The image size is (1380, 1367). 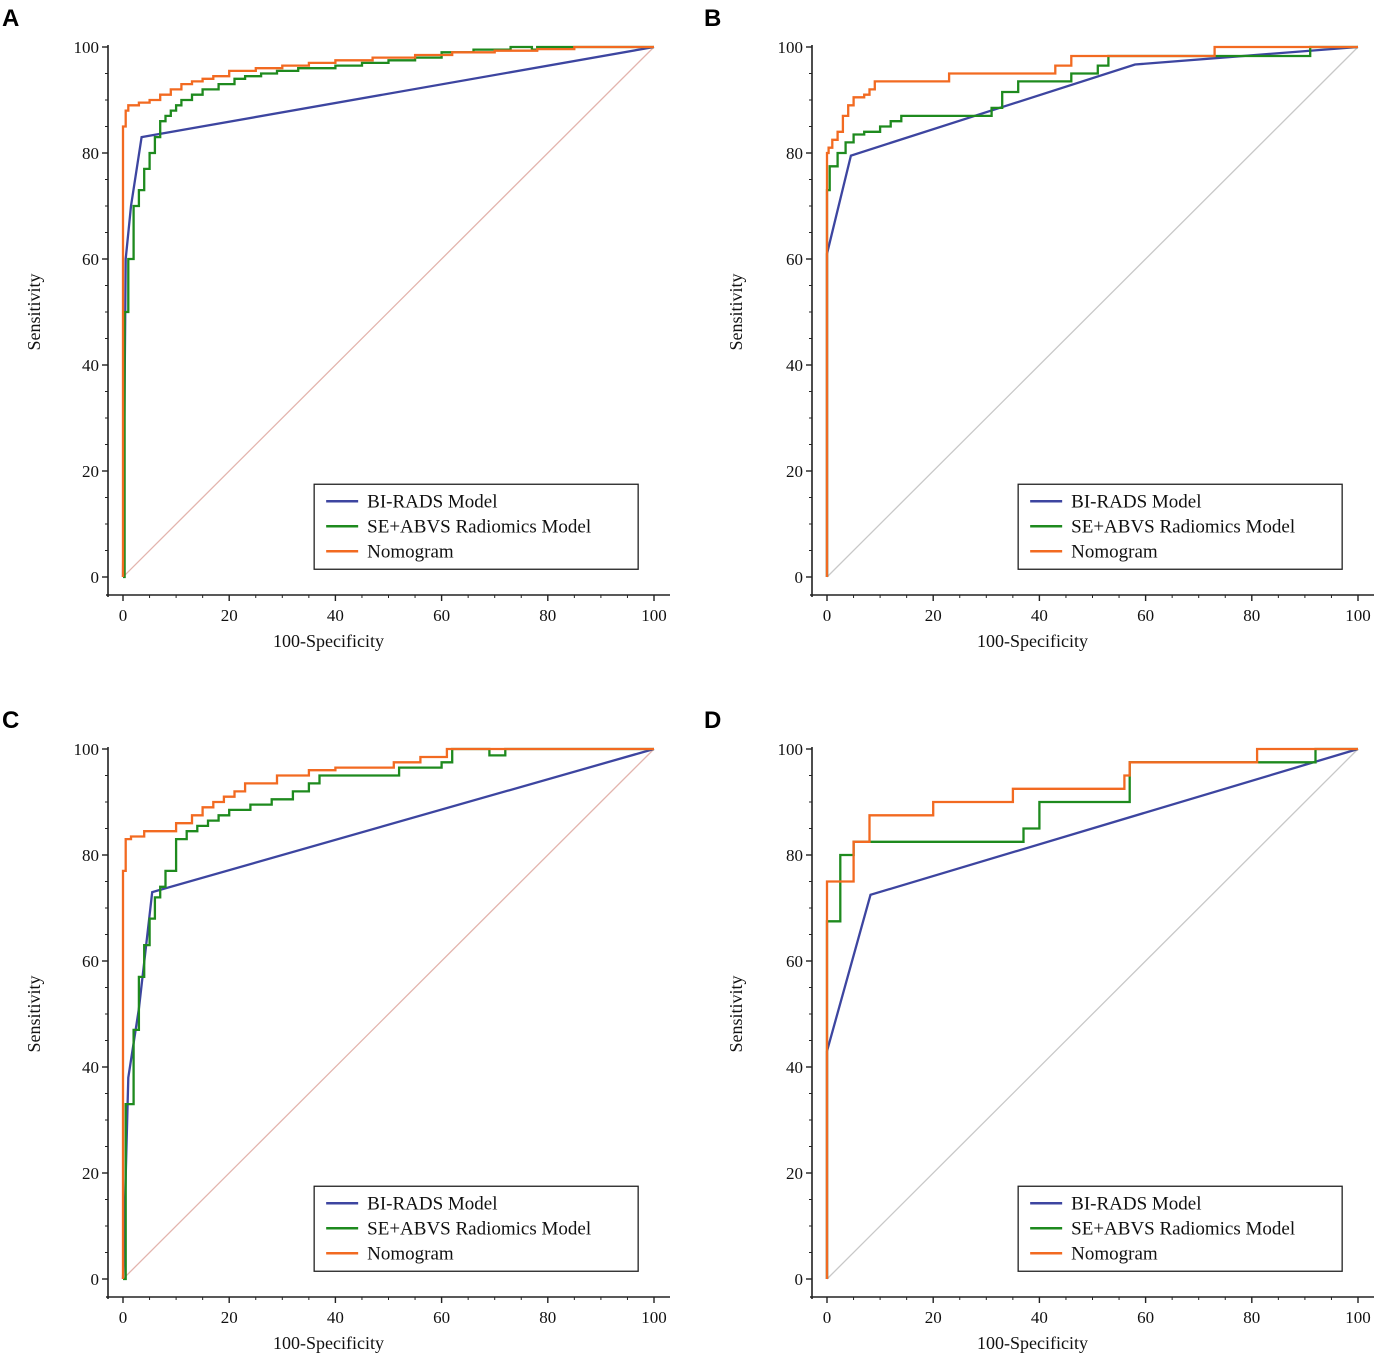 What do you see at coordinates (10, 720) in the screenshot?
I see `panel-letter: C` at bounding box center [10, 720].